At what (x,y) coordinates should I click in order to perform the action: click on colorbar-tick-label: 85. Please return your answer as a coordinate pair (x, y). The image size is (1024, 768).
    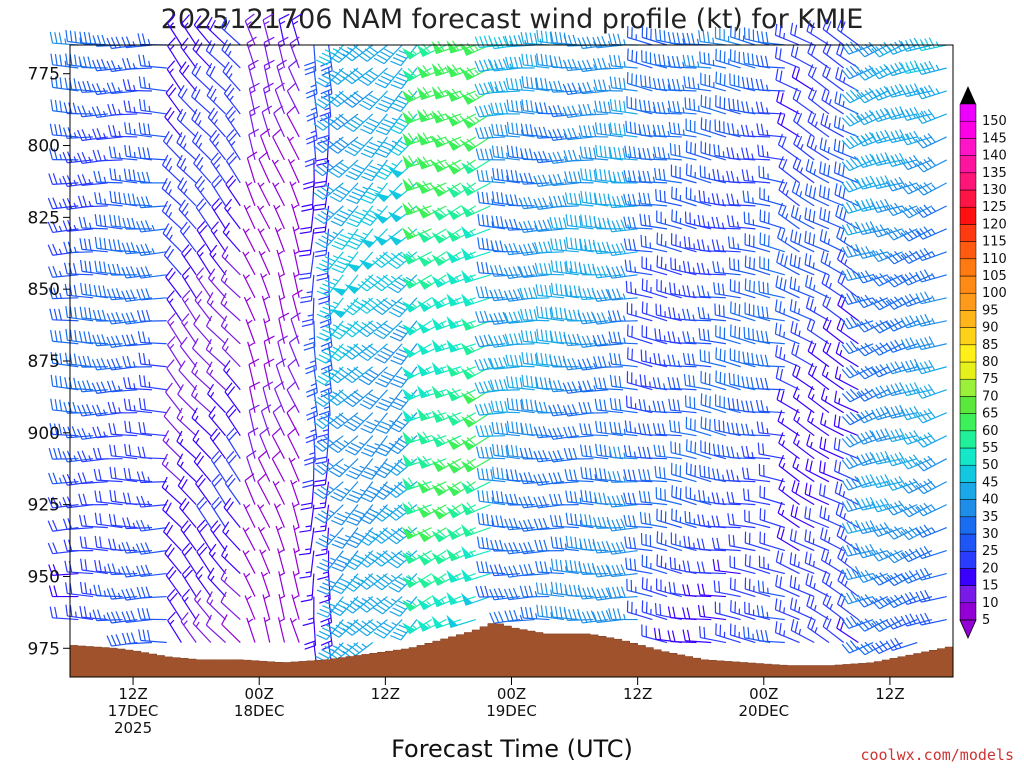
    Looking at the image, I should click on (990, 345).